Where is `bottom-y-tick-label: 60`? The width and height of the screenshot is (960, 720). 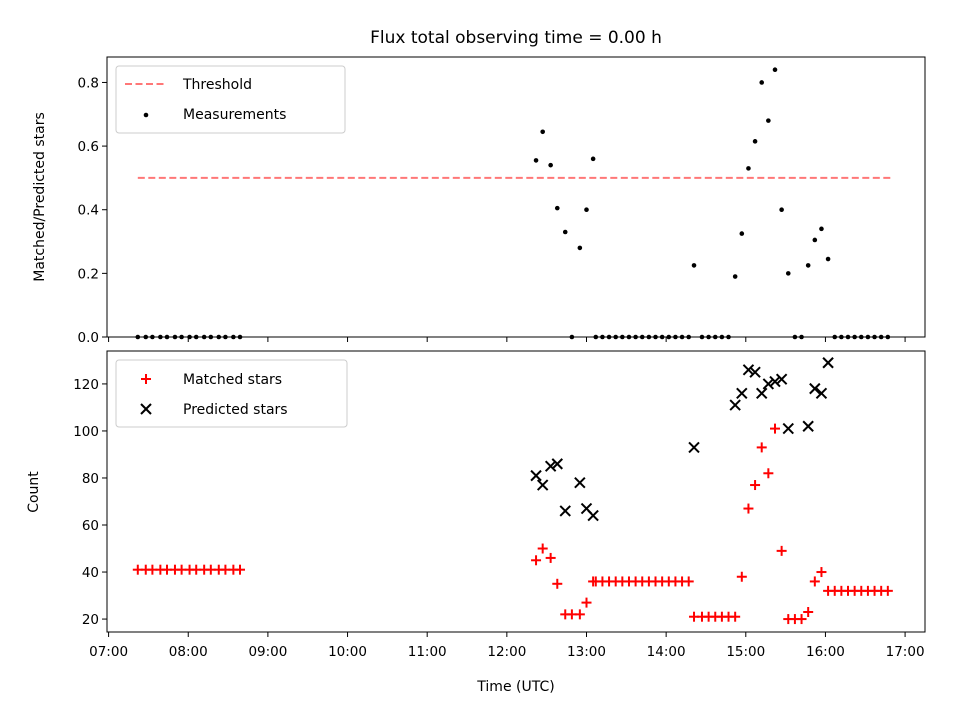 bottom-y-tick-label: 60 is located at coordinates (90, 526).